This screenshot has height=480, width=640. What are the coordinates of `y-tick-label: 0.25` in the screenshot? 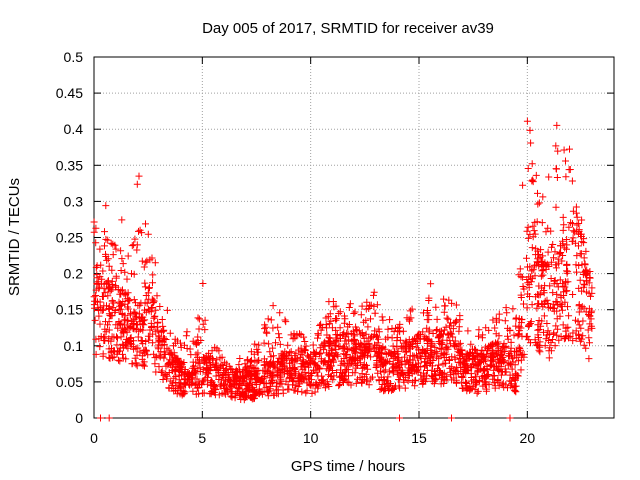 It's located at (69, 238).